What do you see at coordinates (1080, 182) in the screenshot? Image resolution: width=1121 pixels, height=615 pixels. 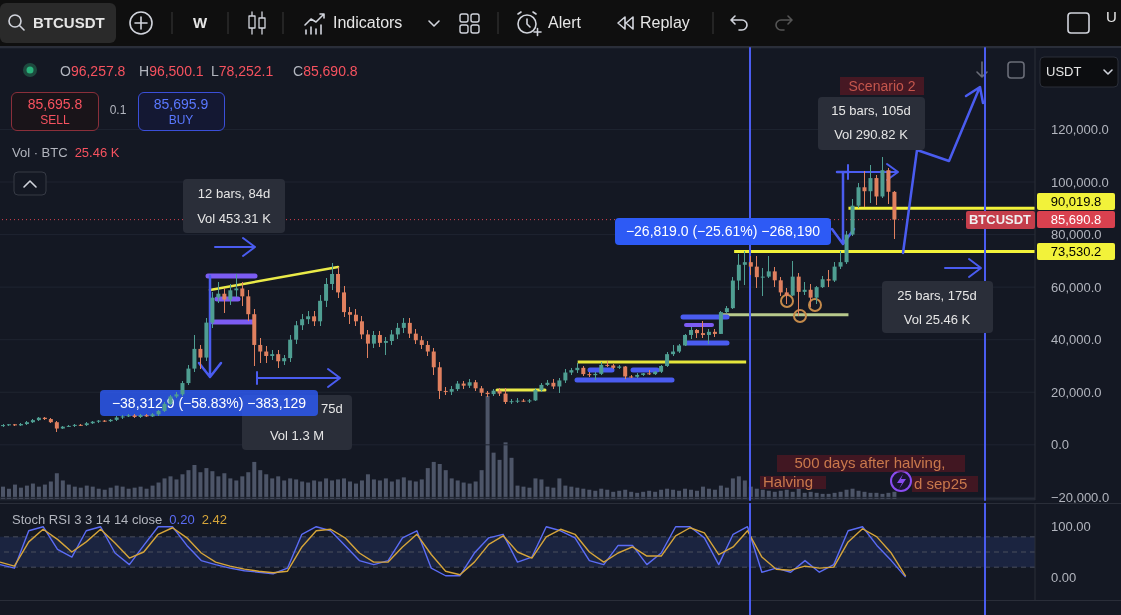 I see `y-tick-label: 100,000.0` at bounding box center [1080, 182].